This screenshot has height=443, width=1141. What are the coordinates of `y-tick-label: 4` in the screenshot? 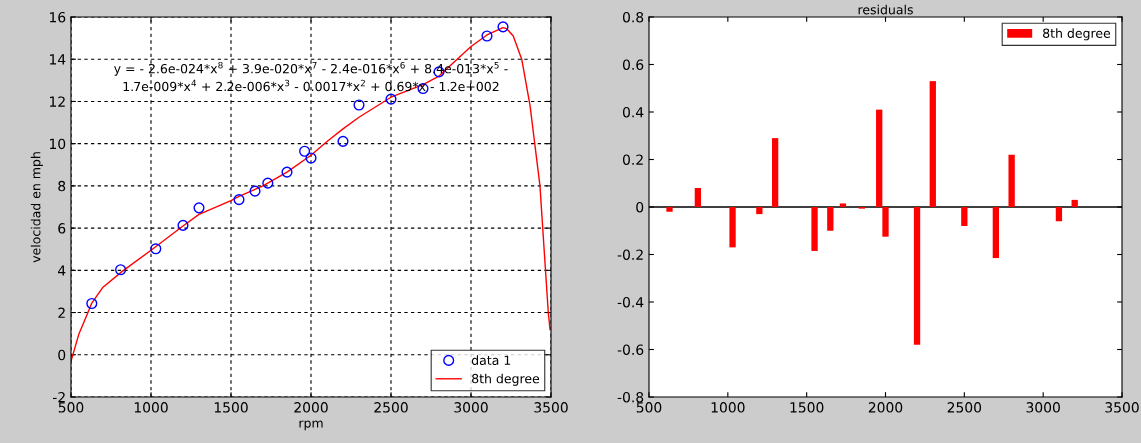 It's located at (61, 270).